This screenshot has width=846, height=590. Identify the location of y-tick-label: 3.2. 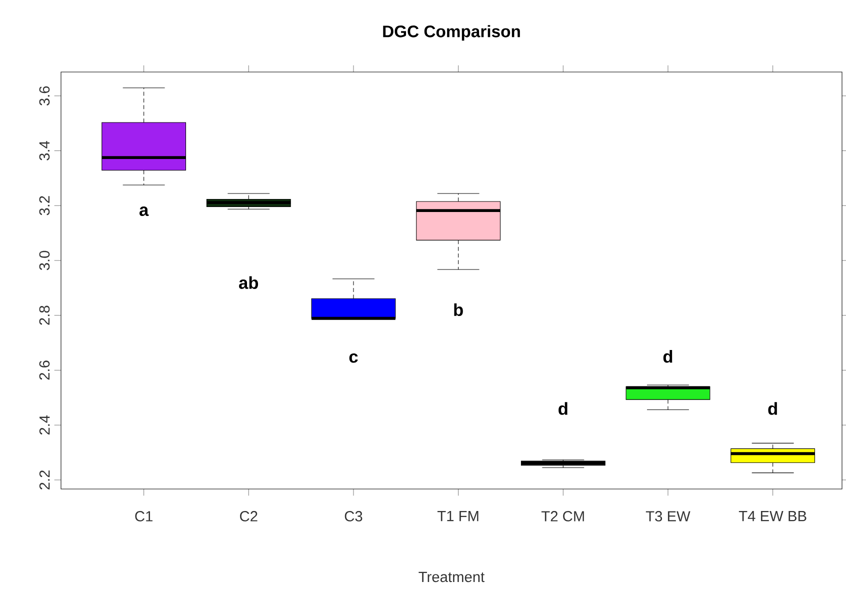
(44, 206).